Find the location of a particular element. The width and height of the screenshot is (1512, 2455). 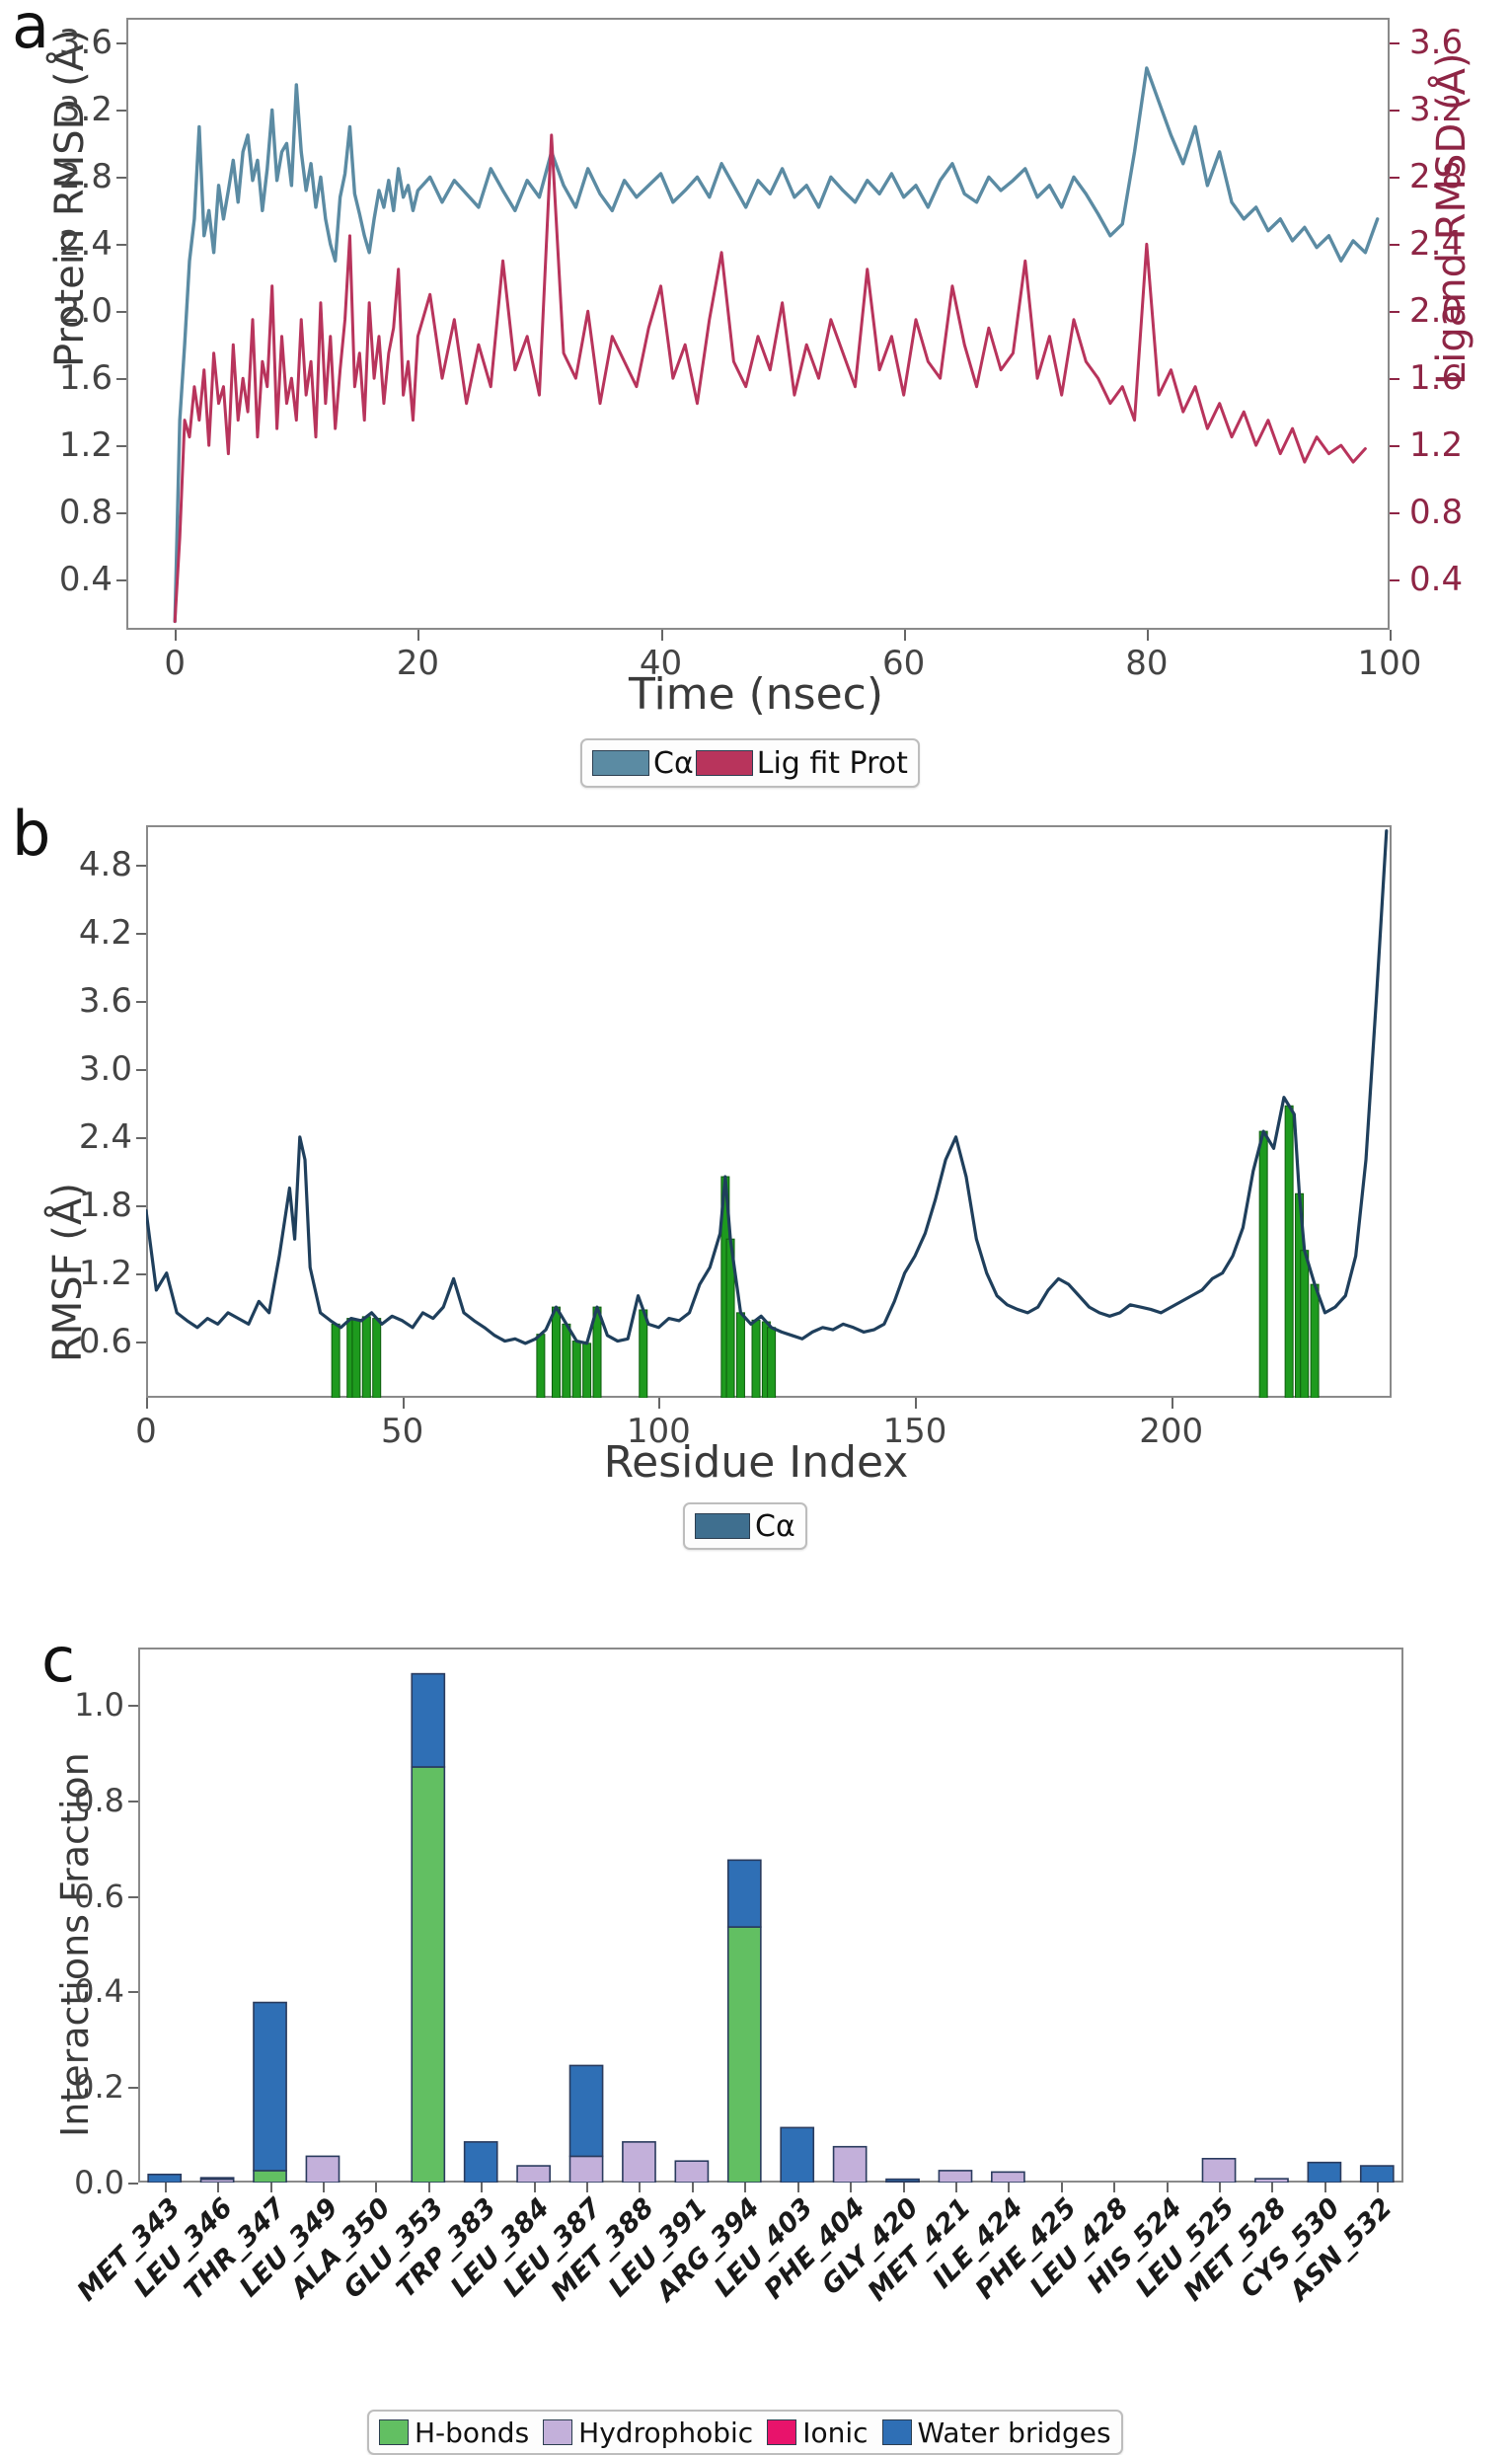

axis-tick-label: 2.8 is located at coordinates (85, 177).